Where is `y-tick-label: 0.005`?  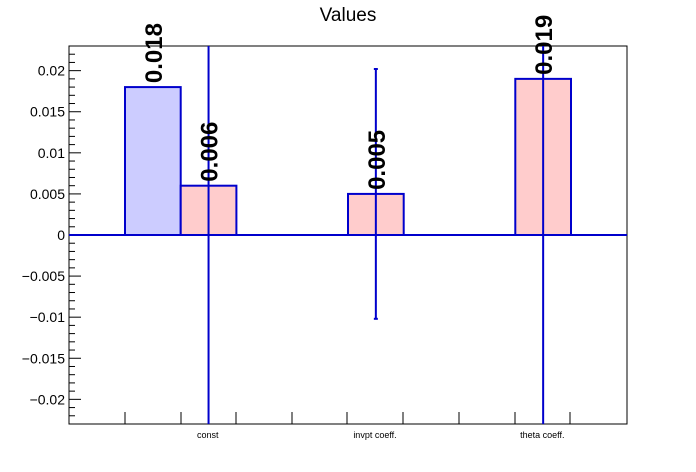
y-tick-label: 0.005 is located at coordinates (47, 194).